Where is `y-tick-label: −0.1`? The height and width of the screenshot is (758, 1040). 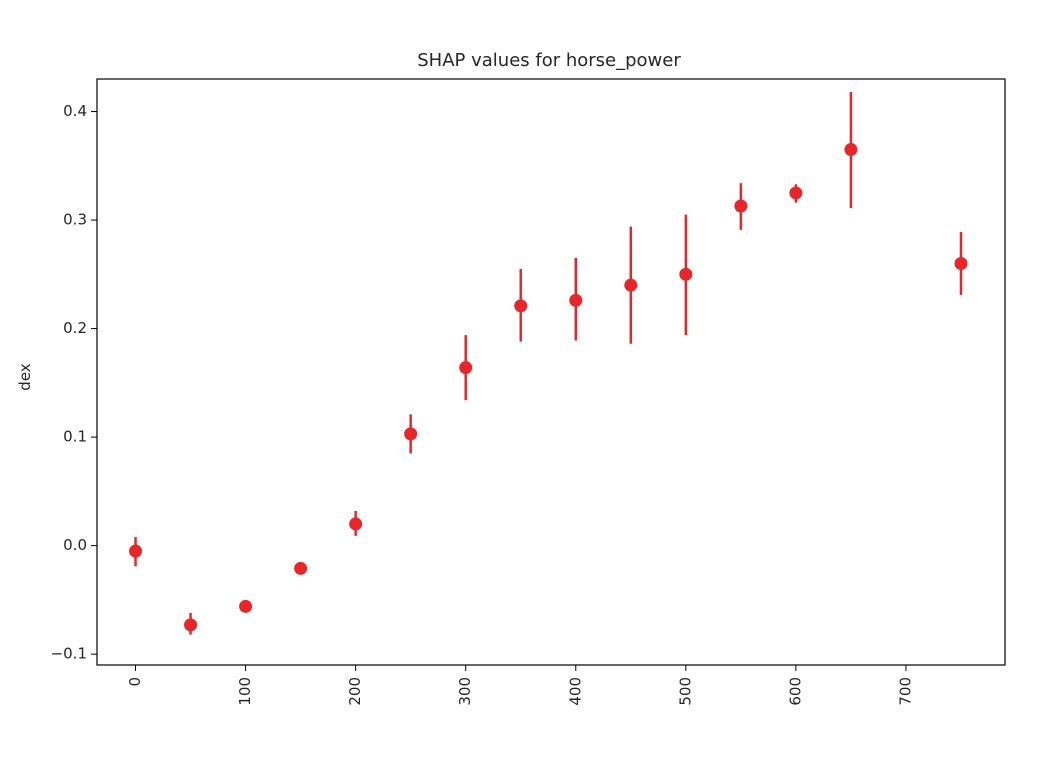
y-tick-label: −0.1 is located at coordinates (69, 654).